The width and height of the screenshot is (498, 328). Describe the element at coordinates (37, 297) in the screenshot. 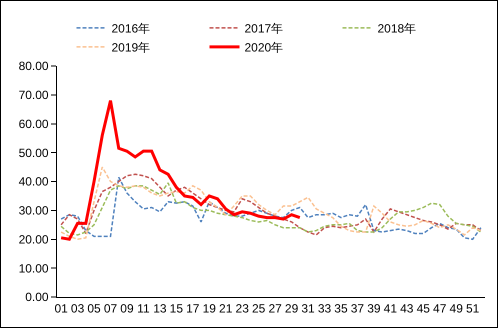

I see `y-tick-label: 0.00` at that location.